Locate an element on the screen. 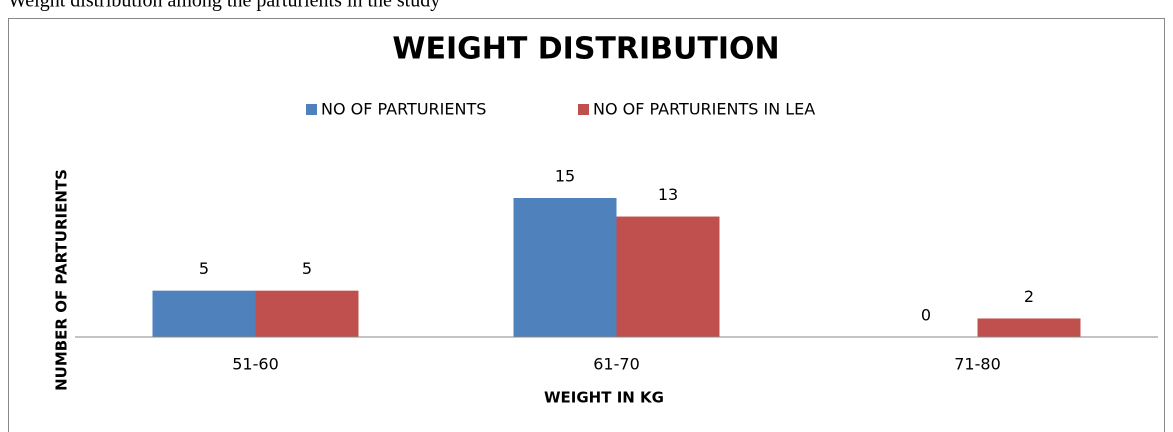 The image size is (1173, 432). x-axis-label: WEIGHT IN KG is located at coordinates (604, 398).